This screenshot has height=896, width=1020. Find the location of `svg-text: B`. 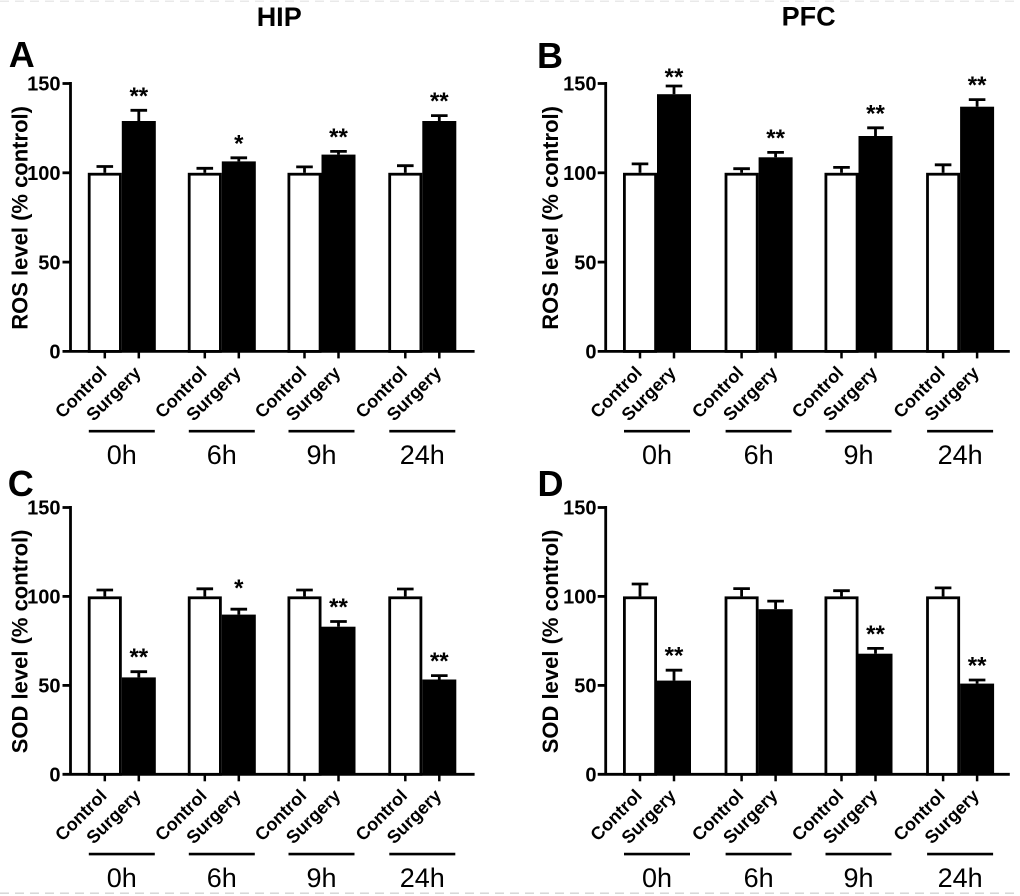

svg-text: B is located at coordinates (550, 55).